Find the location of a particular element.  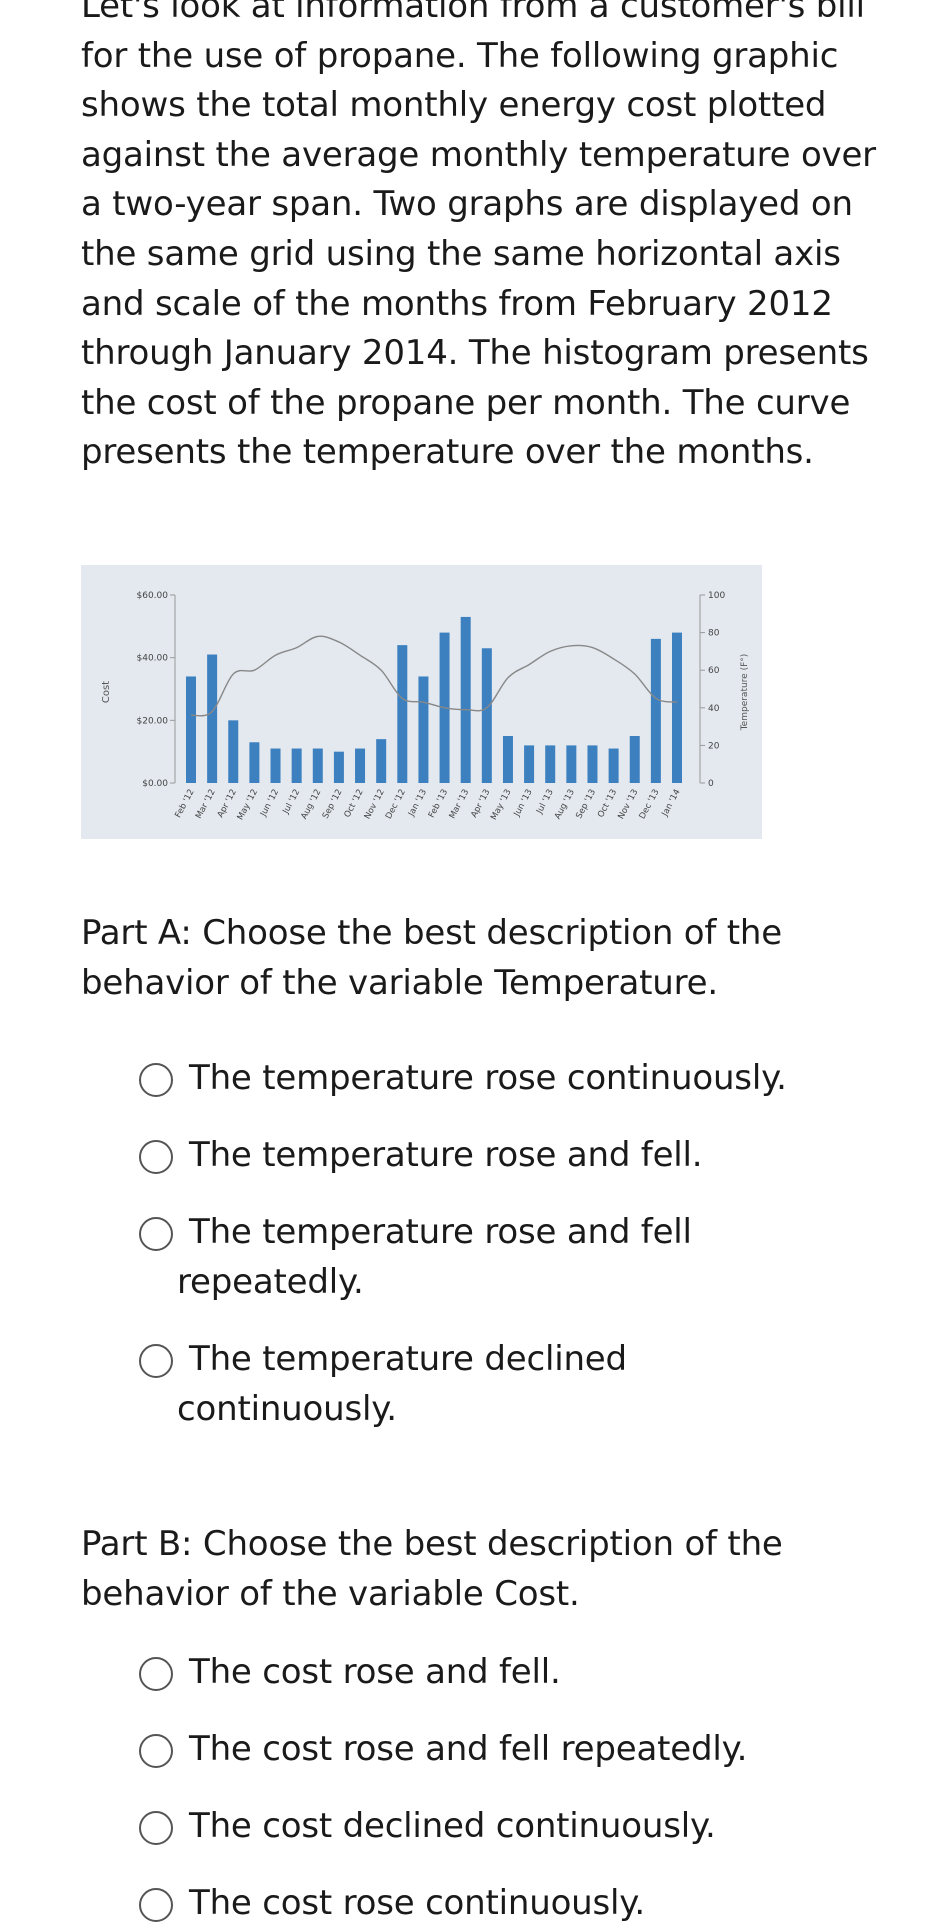

option-label: The cost rose continuously. is located at coordinates (417, 1903).